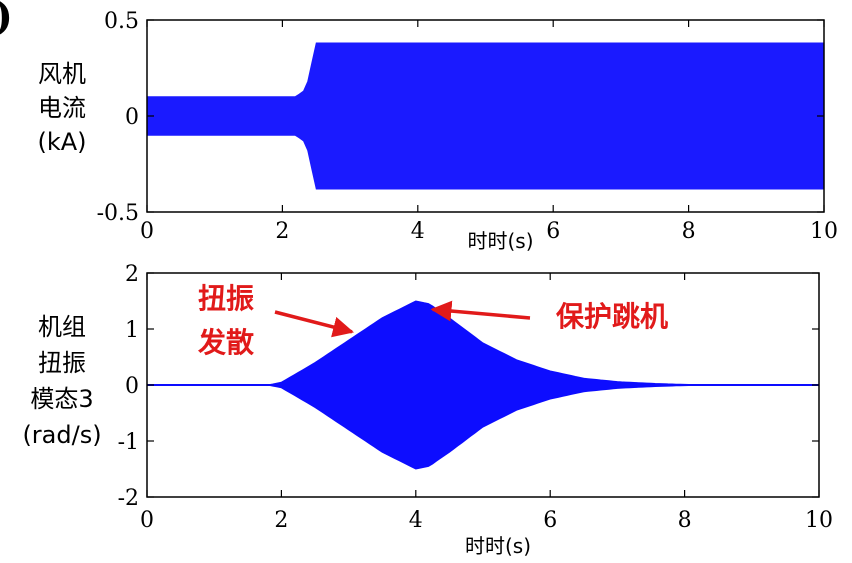 This screenshot has height=563, width=852. What do you see at coordinates (62, 363) in the screenshot?
I see `y-label-line: 扭振` at bounding box center [62, 363].